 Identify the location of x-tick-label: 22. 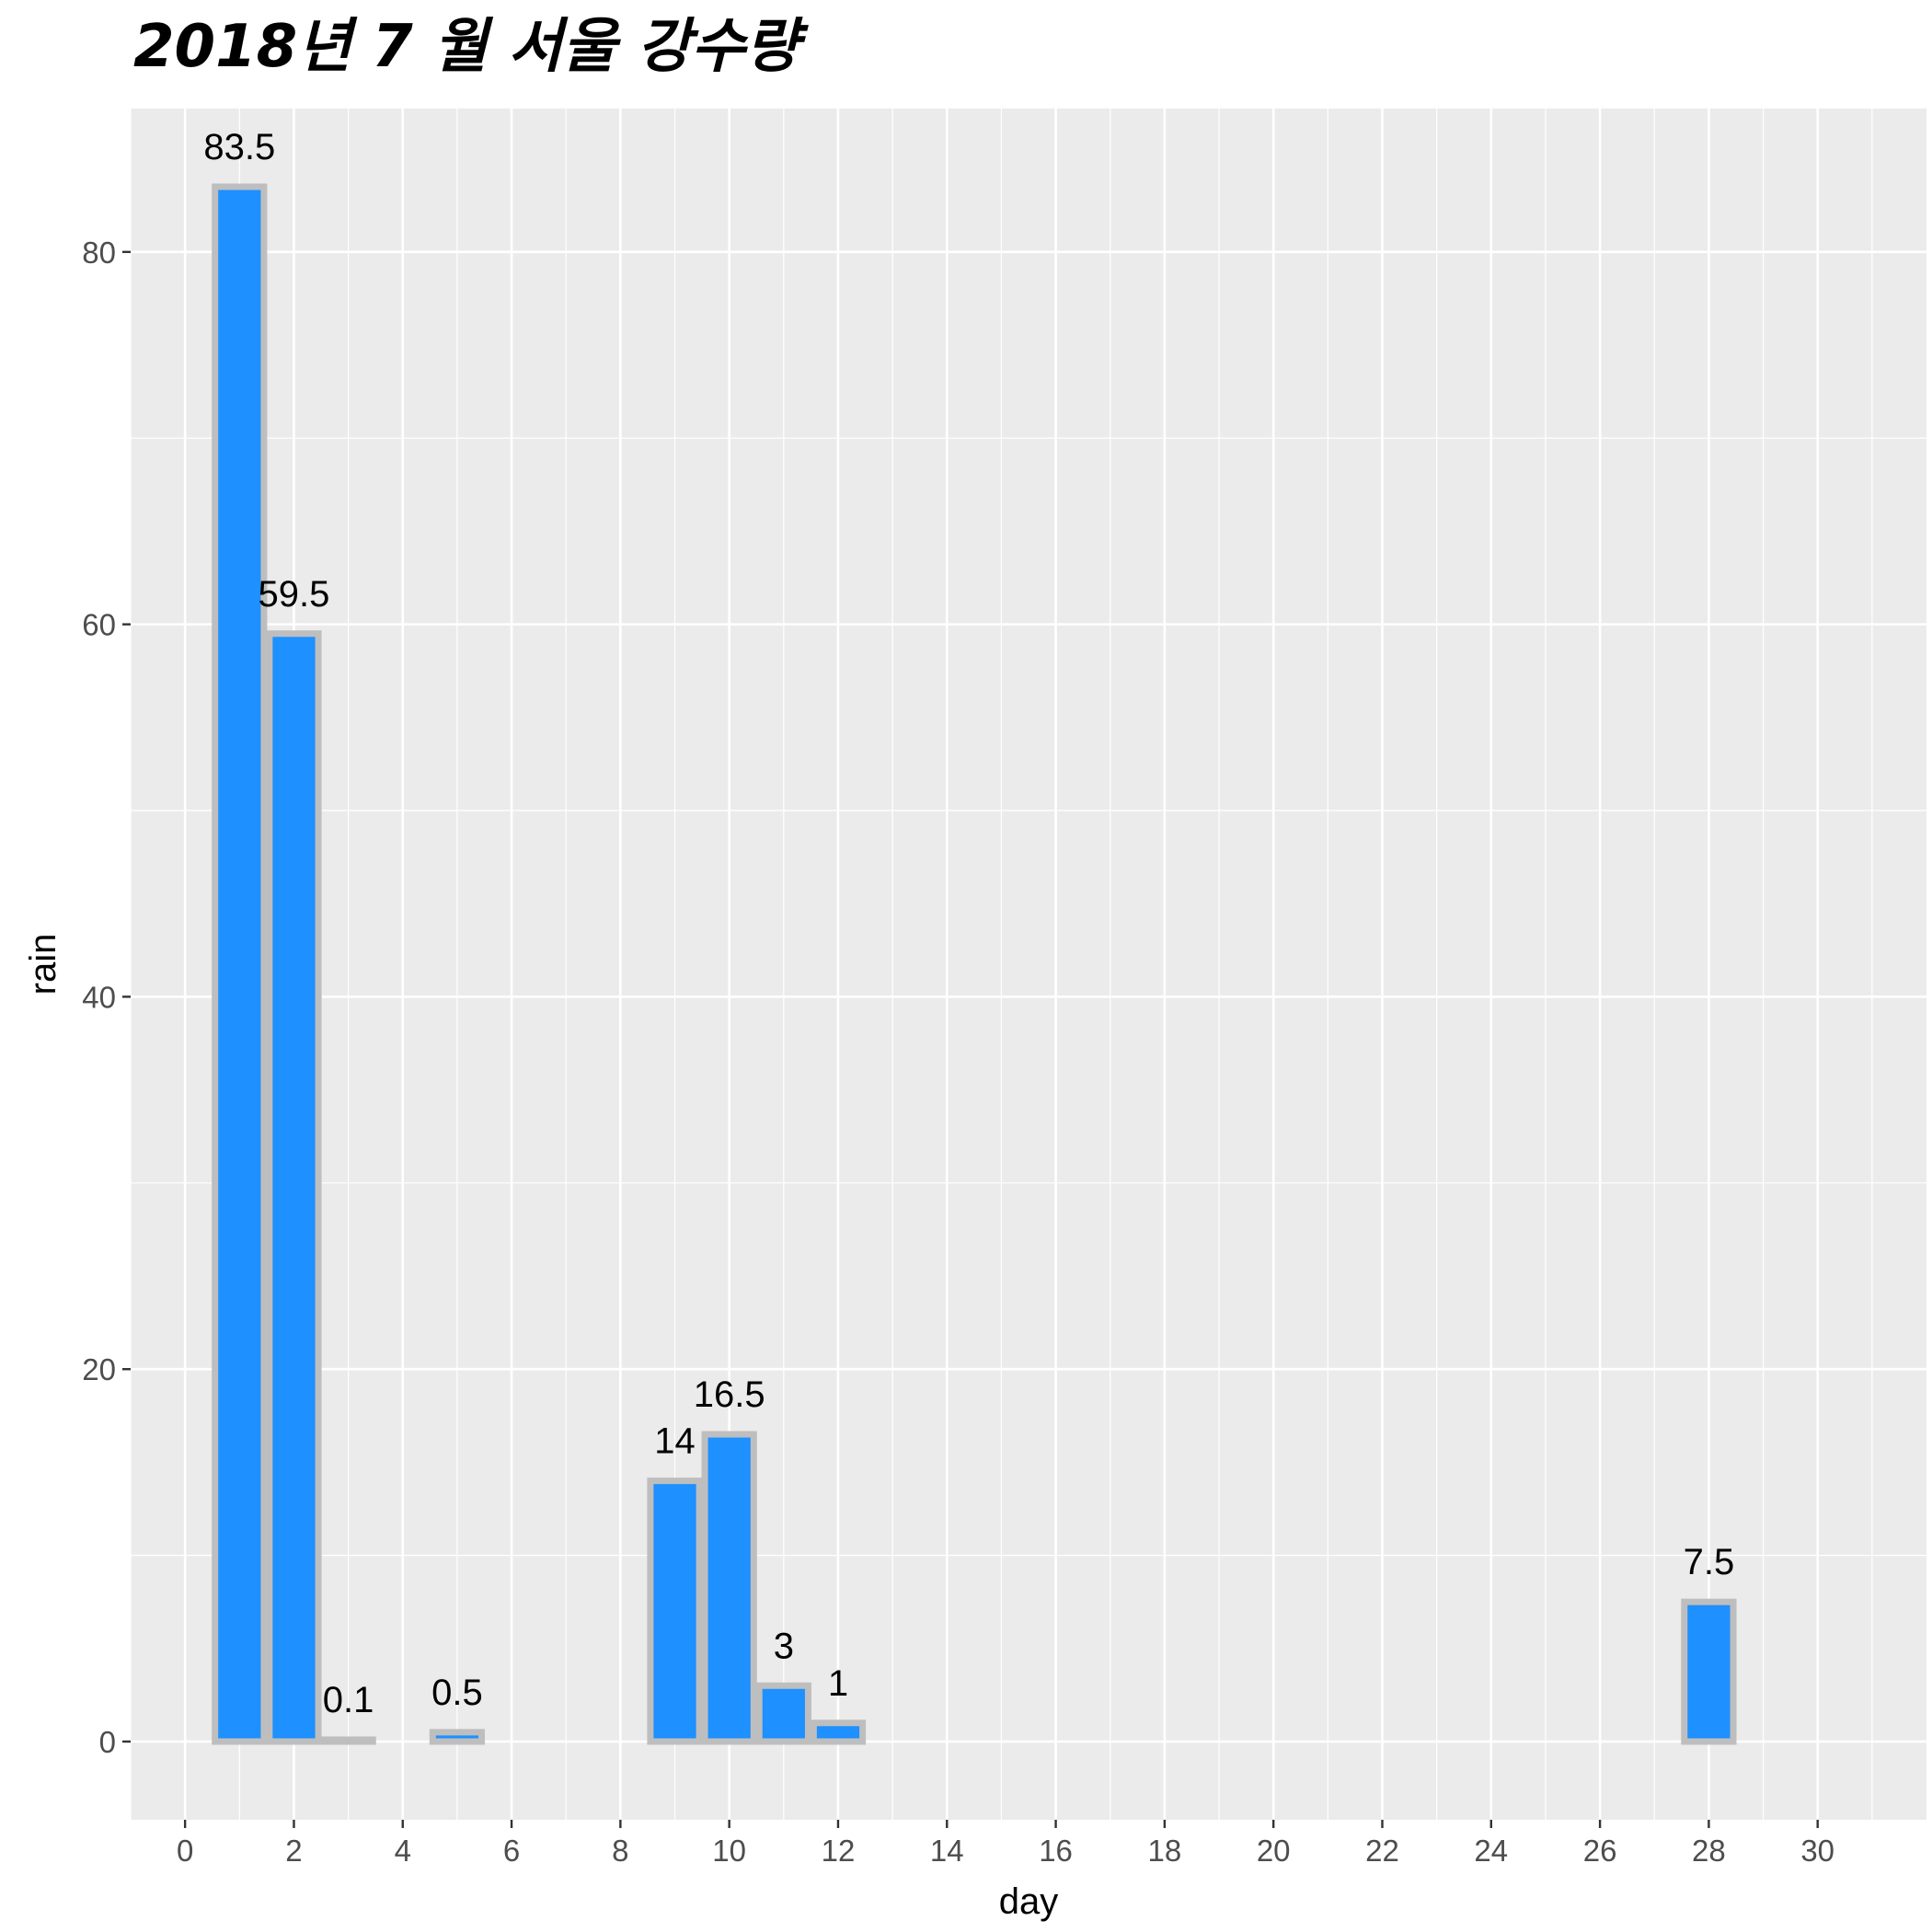
(1382, 1851).